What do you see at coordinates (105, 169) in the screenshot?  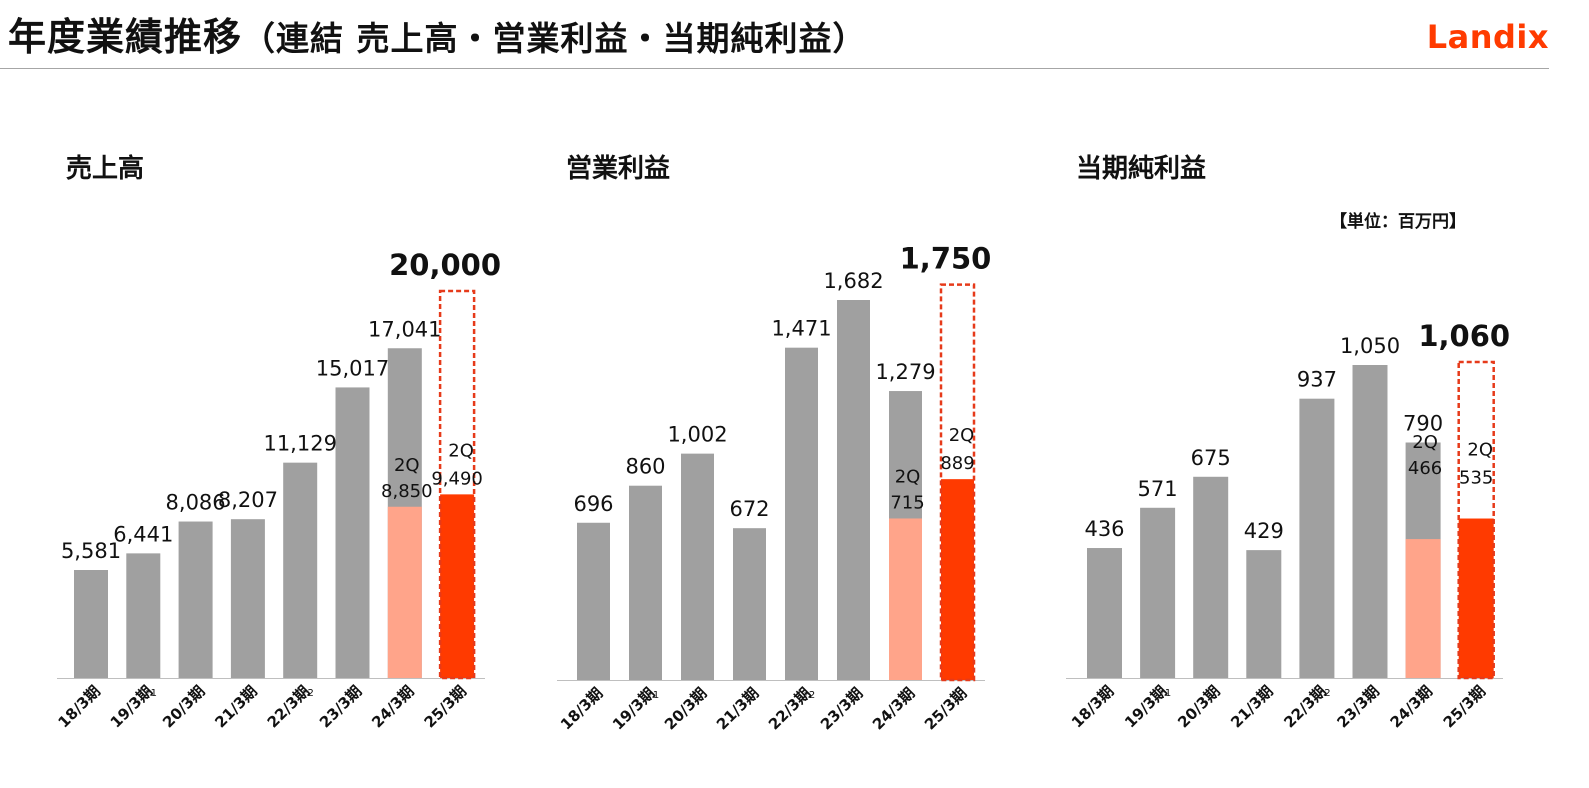 I see `chart-title-sales: 売上高` at bounding box center [105, 169].